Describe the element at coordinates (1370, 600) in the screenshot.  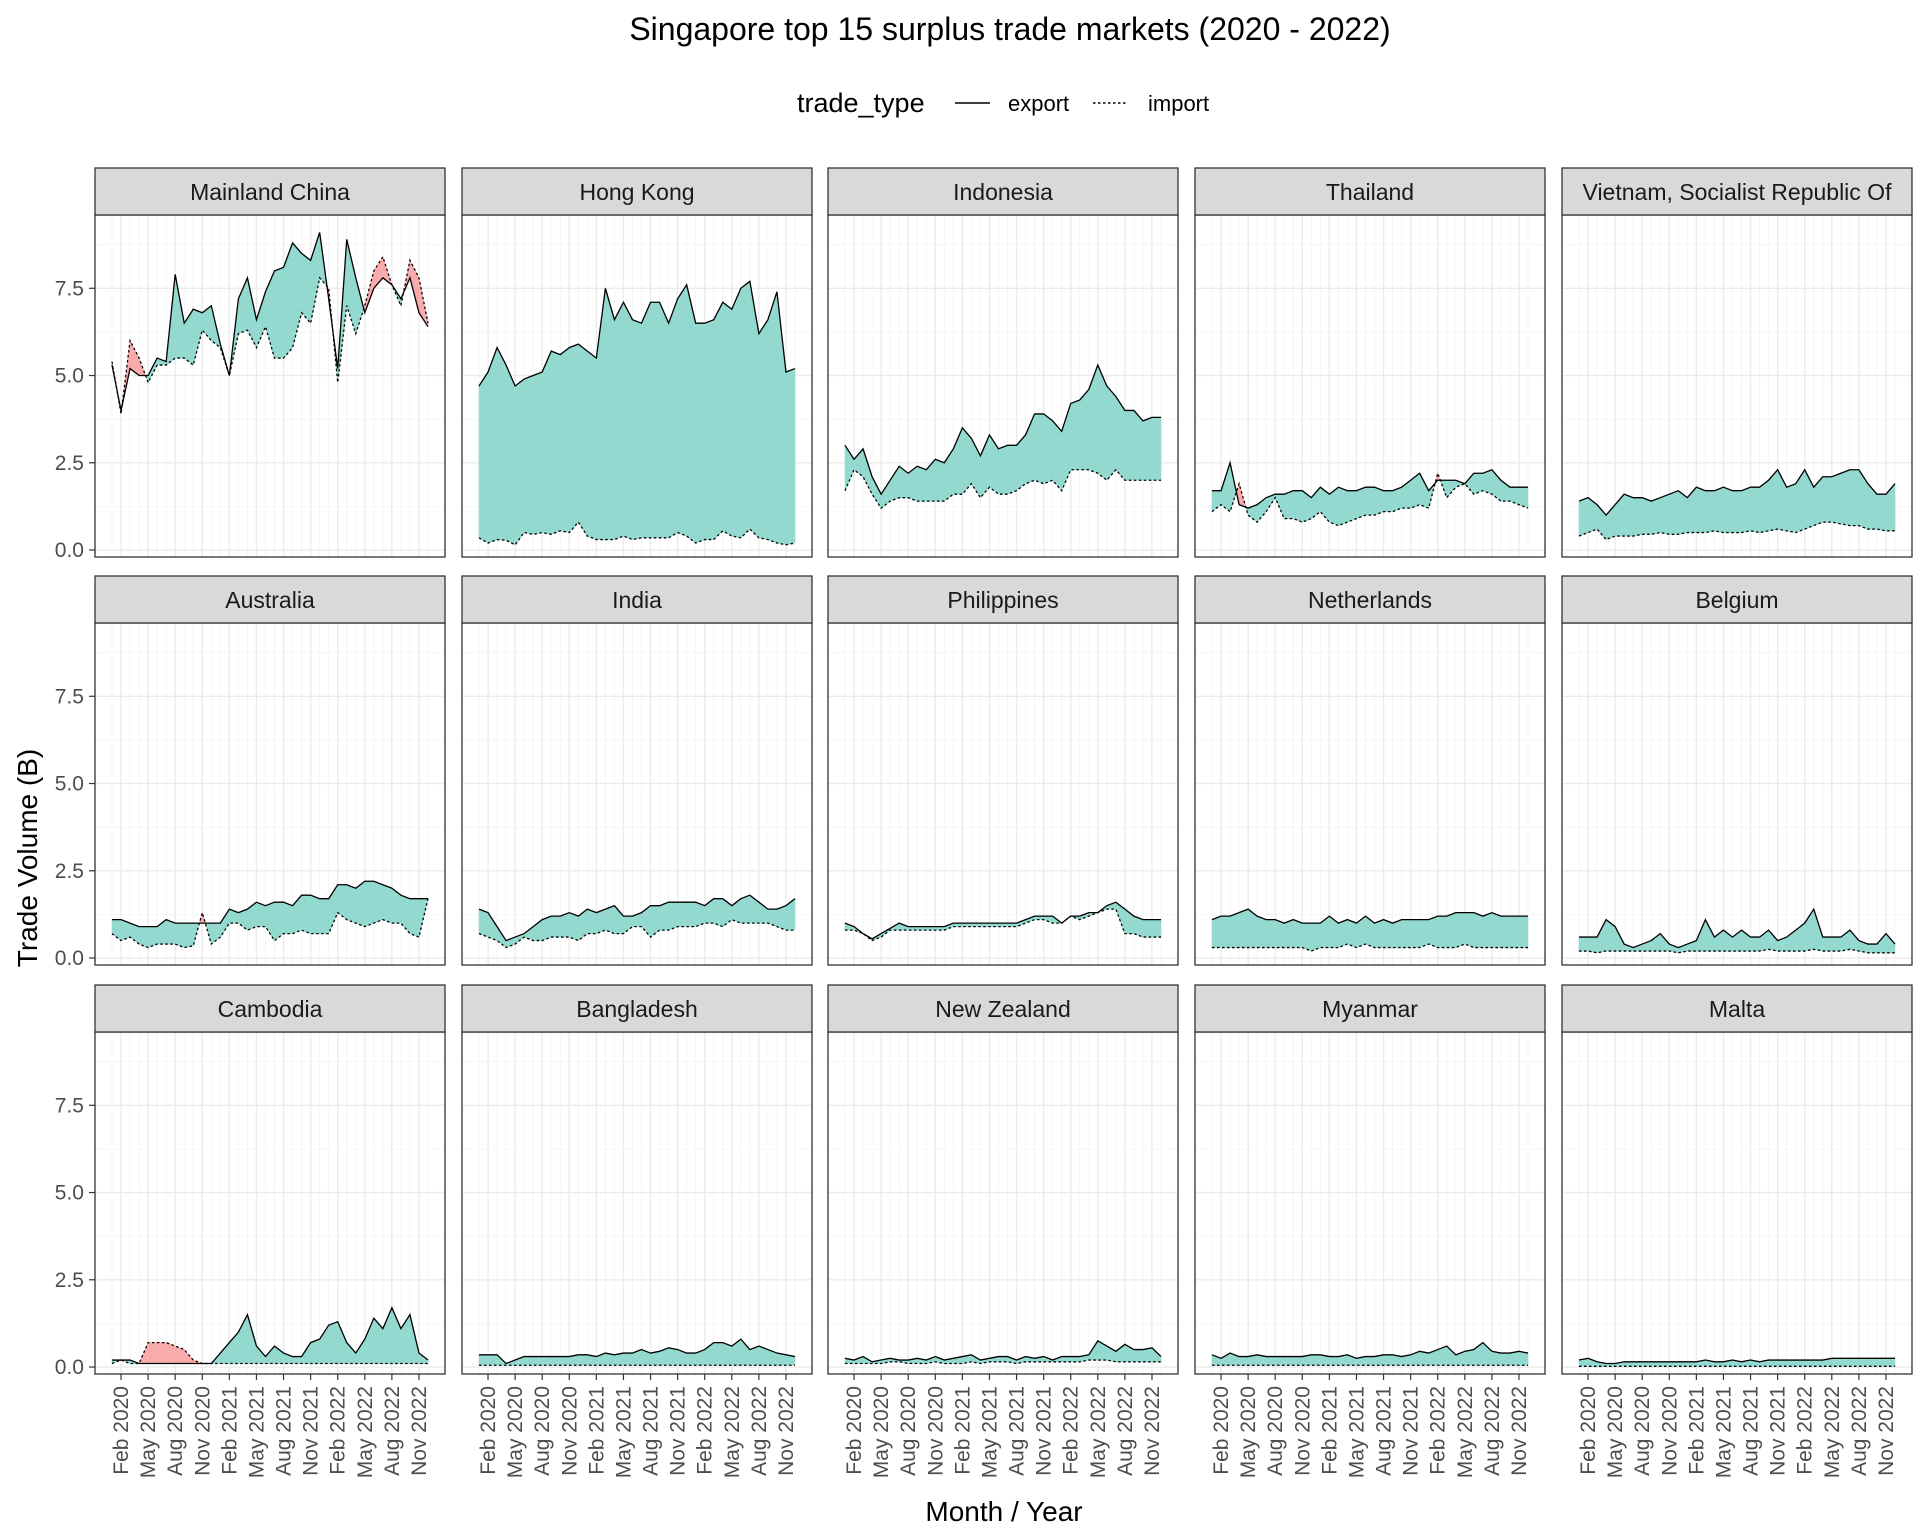
I see `strip-label: Netherlands` at that location.